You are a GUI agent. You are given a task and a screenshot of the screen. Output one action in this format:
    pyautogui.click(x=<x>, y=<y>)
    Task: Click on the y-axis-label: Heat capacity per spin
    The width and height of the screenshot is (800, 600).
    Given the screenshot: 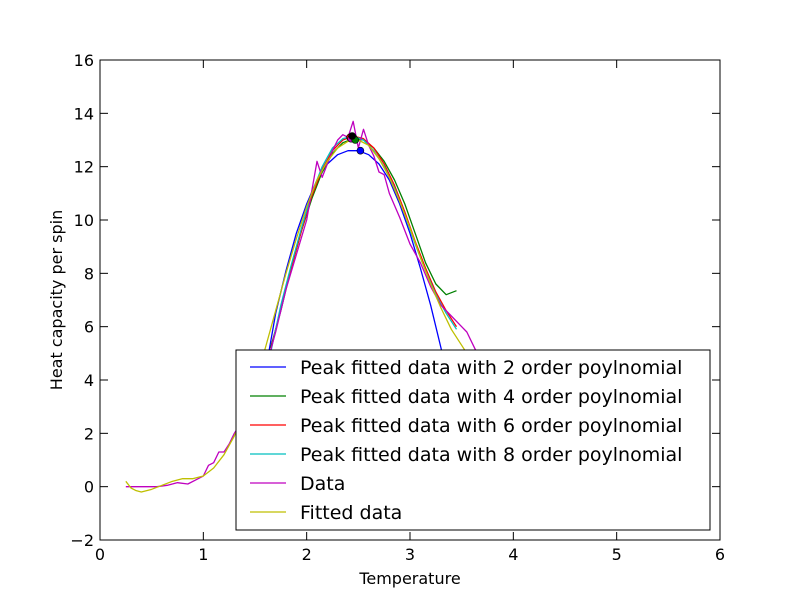 What is the action you would take?
    pyautogui.click(x=56, y=300)
    